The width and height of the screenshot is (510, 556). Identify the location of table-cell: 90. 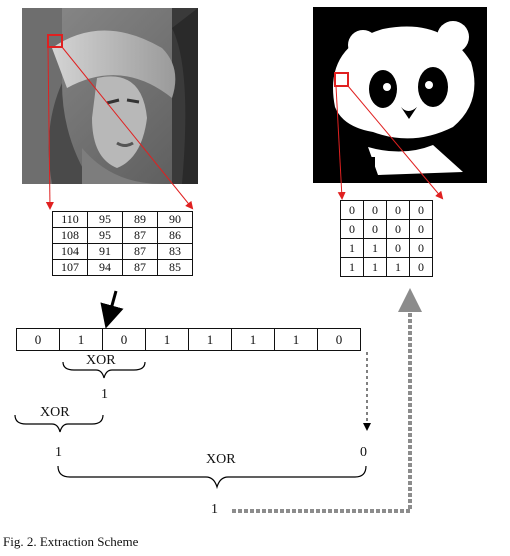
(175, 219).